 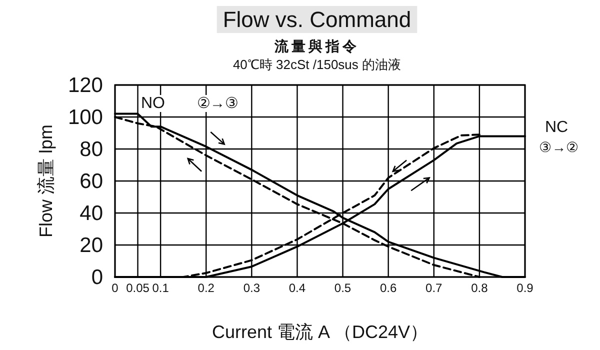 I want to click on x-axis-title: Current 電流 A （DC24V）, so click(x=320, y=332).